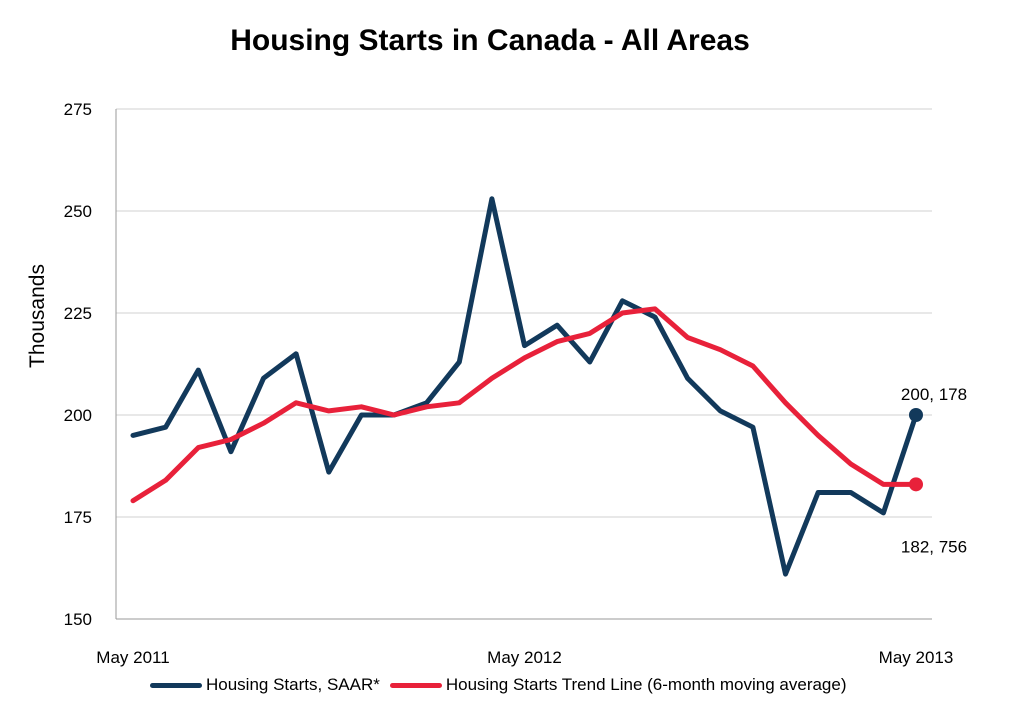 The width and height of the screenshot is (1024, 719). I want to click on data-label: 182, 756, so click(934, 546).